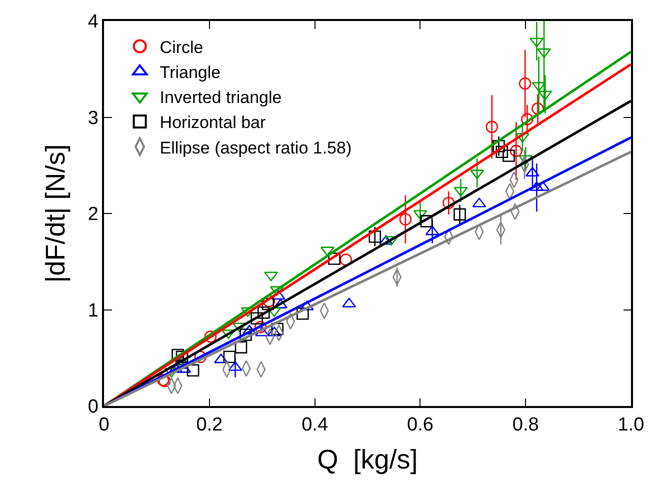  Describe the element at coordinates (420, 425) in the screenshot. I see `x-tick-label: 0.6` at that location.